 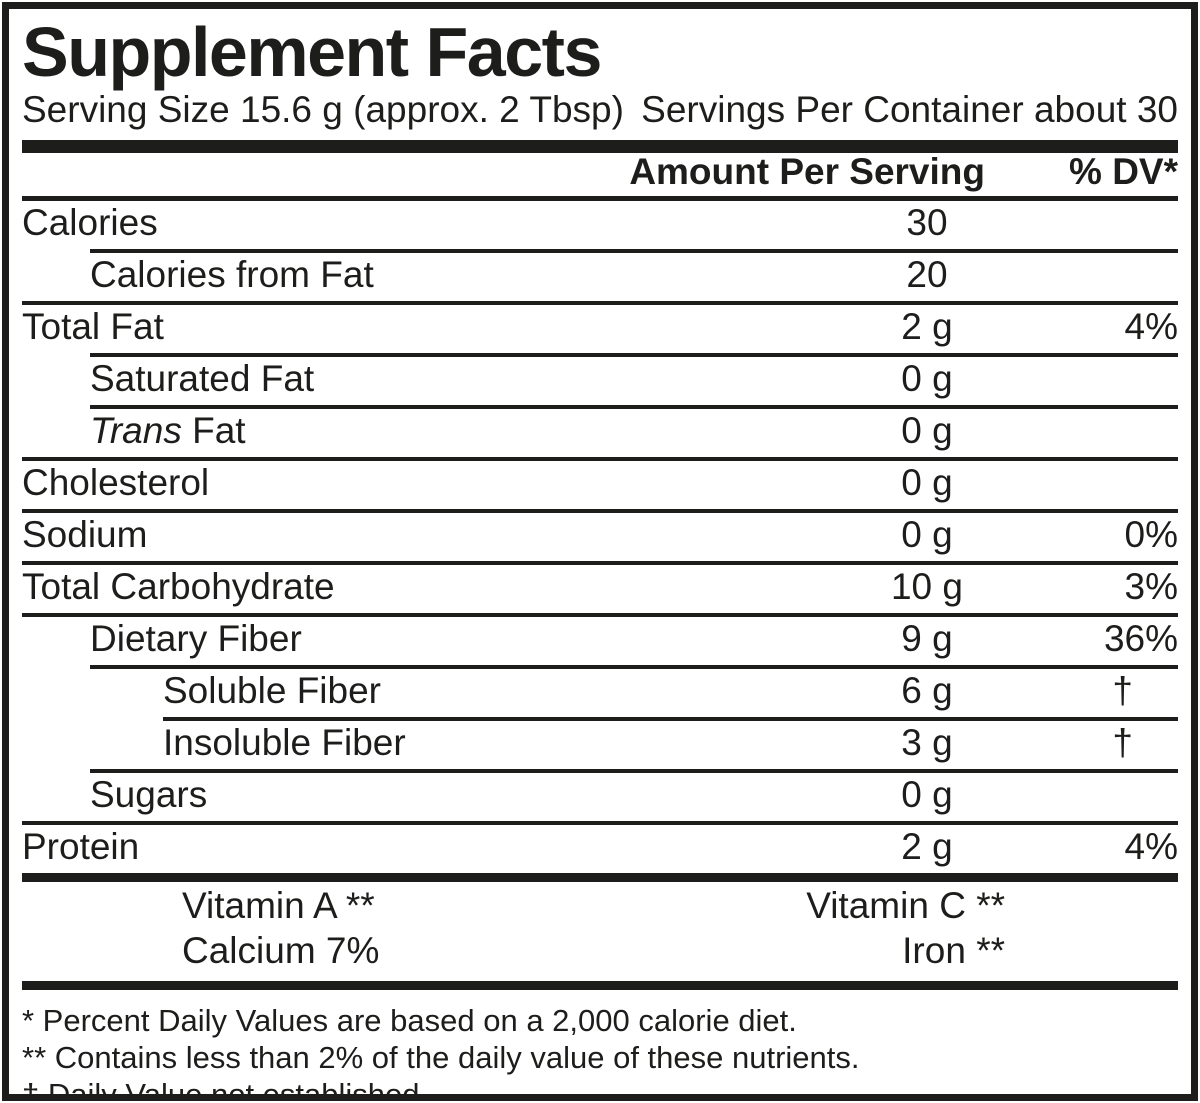 I want to click on nutrient-label: Sodium, so click(x=85, y=534).